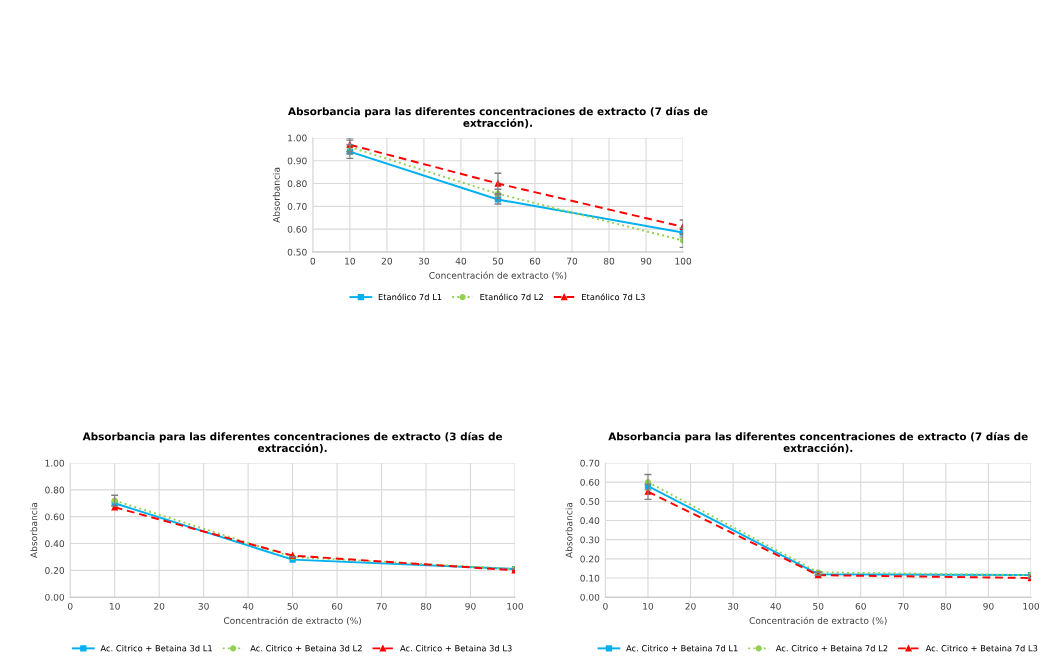 Image resolution: width=1064 pixels, height=671 pixels. What do you see at coordinates (981, 648) in the screenshot?
I see `legend-label: Ac. Citrico + Betaina 7d L3` at bounding box center [981, 648].